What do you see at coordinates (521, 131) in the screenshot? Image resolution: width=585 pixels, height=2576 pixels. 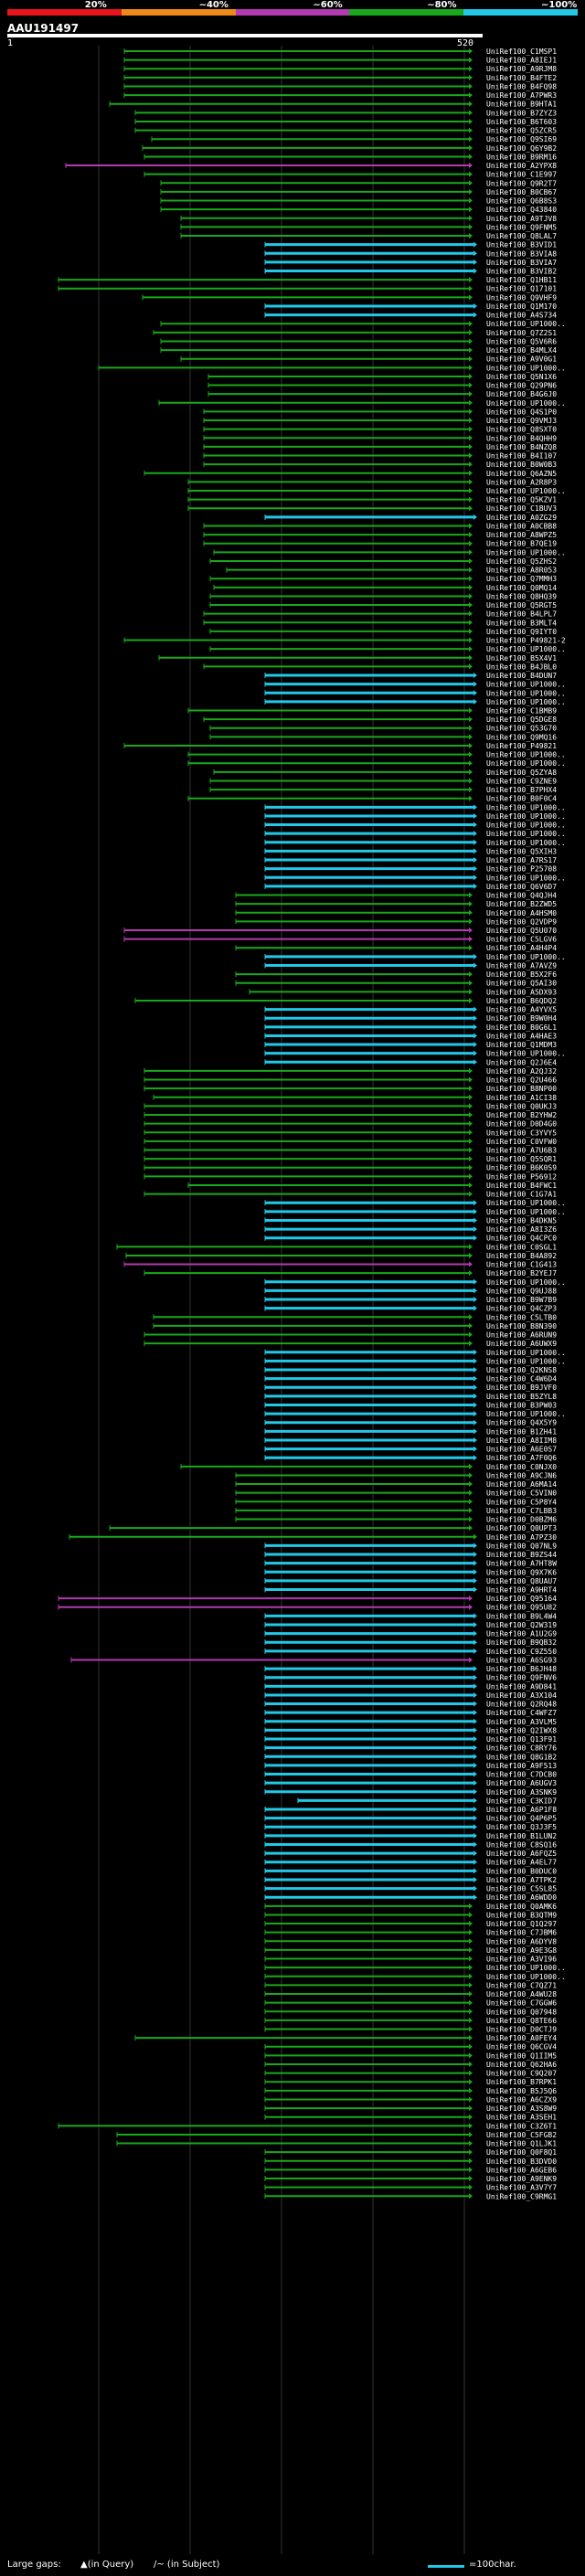 I see `hit-label: UniRef100_Q5ZCR5` at bounding box center [521, 131].